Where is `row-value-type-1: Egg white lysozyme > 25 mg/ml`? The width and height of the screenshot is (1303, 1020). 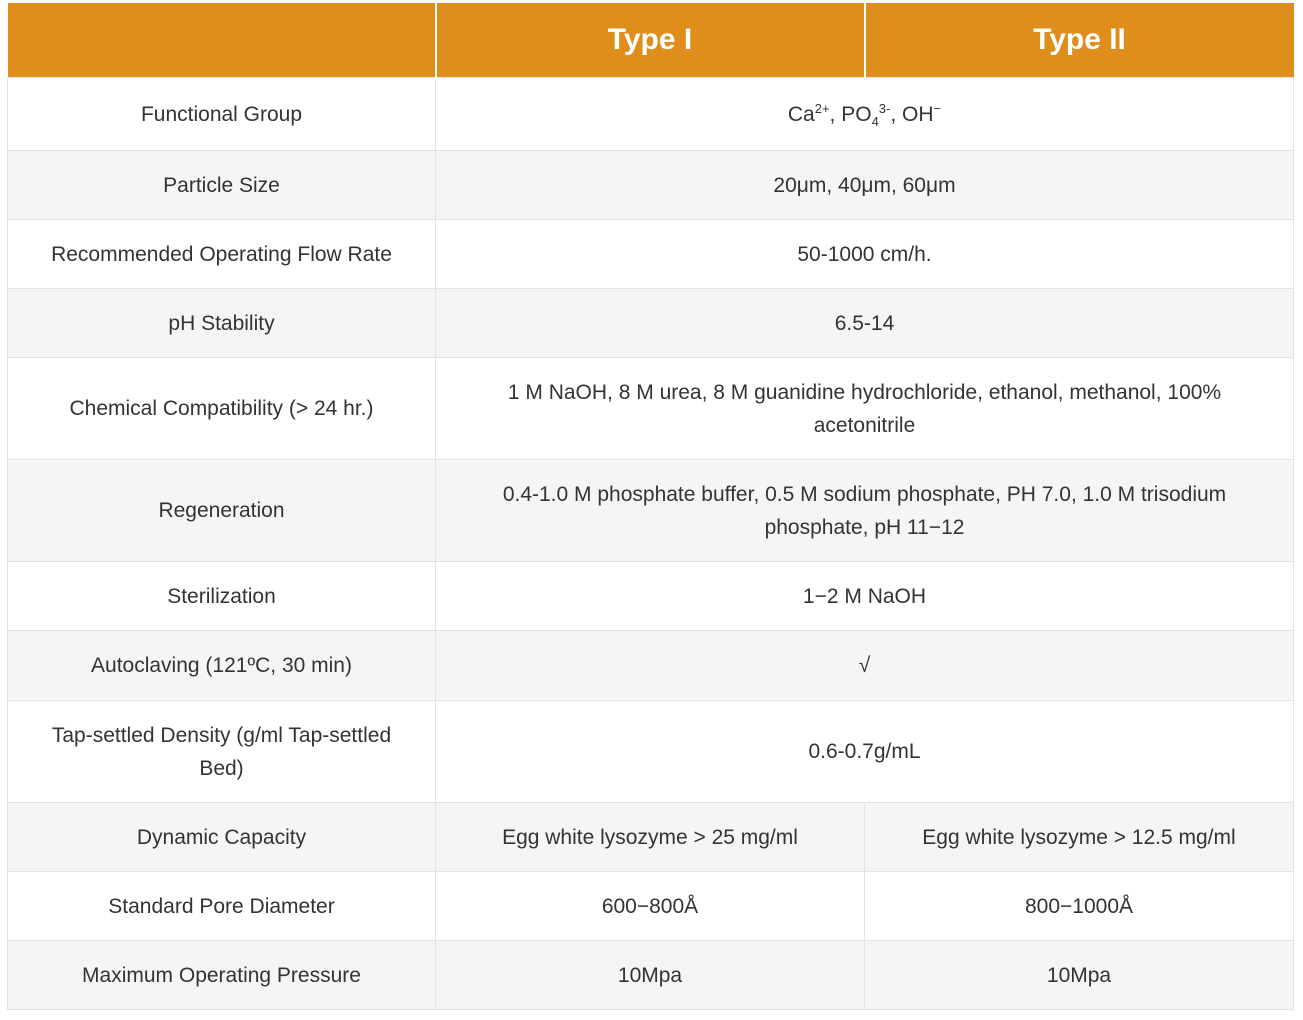 row-value-type-1: Egg white lysozyme > 25 mg/ml is located at coordinates (650, 837).